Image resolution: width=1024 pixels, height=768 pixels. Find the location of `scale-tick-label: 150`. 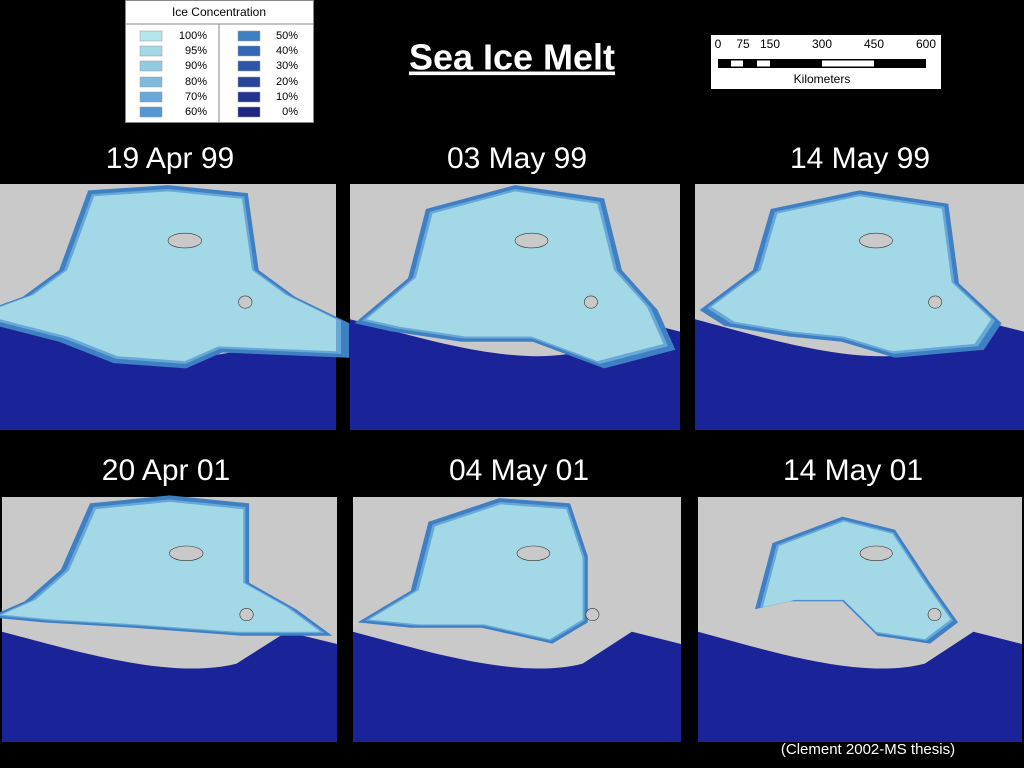

scale-tick-label: 150 is located at coordinates (770, 44).